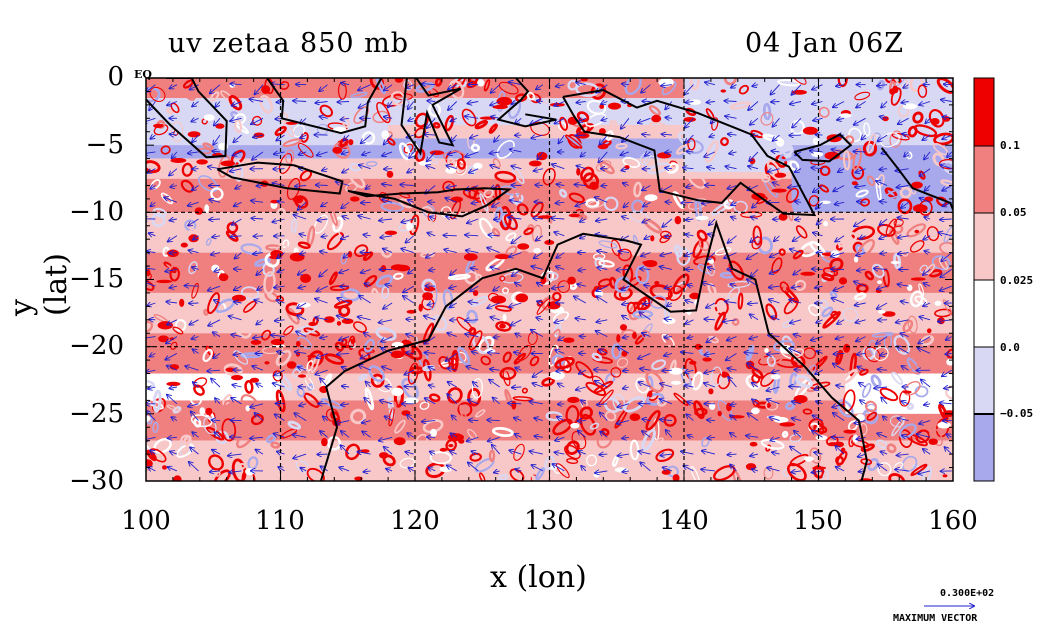 This screenshot has height=631, width=1056. What do you see at coordinates (935, 618) in the screenshot?
I see `max-vector-label: MAXIMUM VECTOR` at bounding box center [935, 618].